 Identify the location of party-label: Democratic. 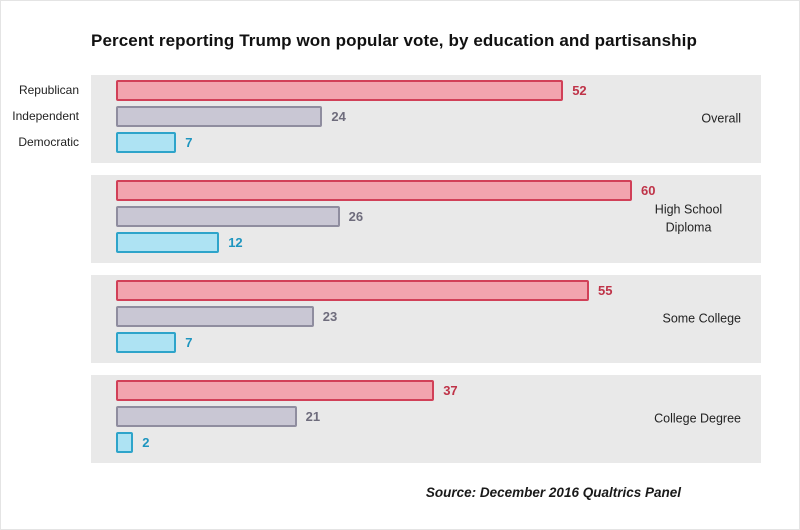
(48, 142).